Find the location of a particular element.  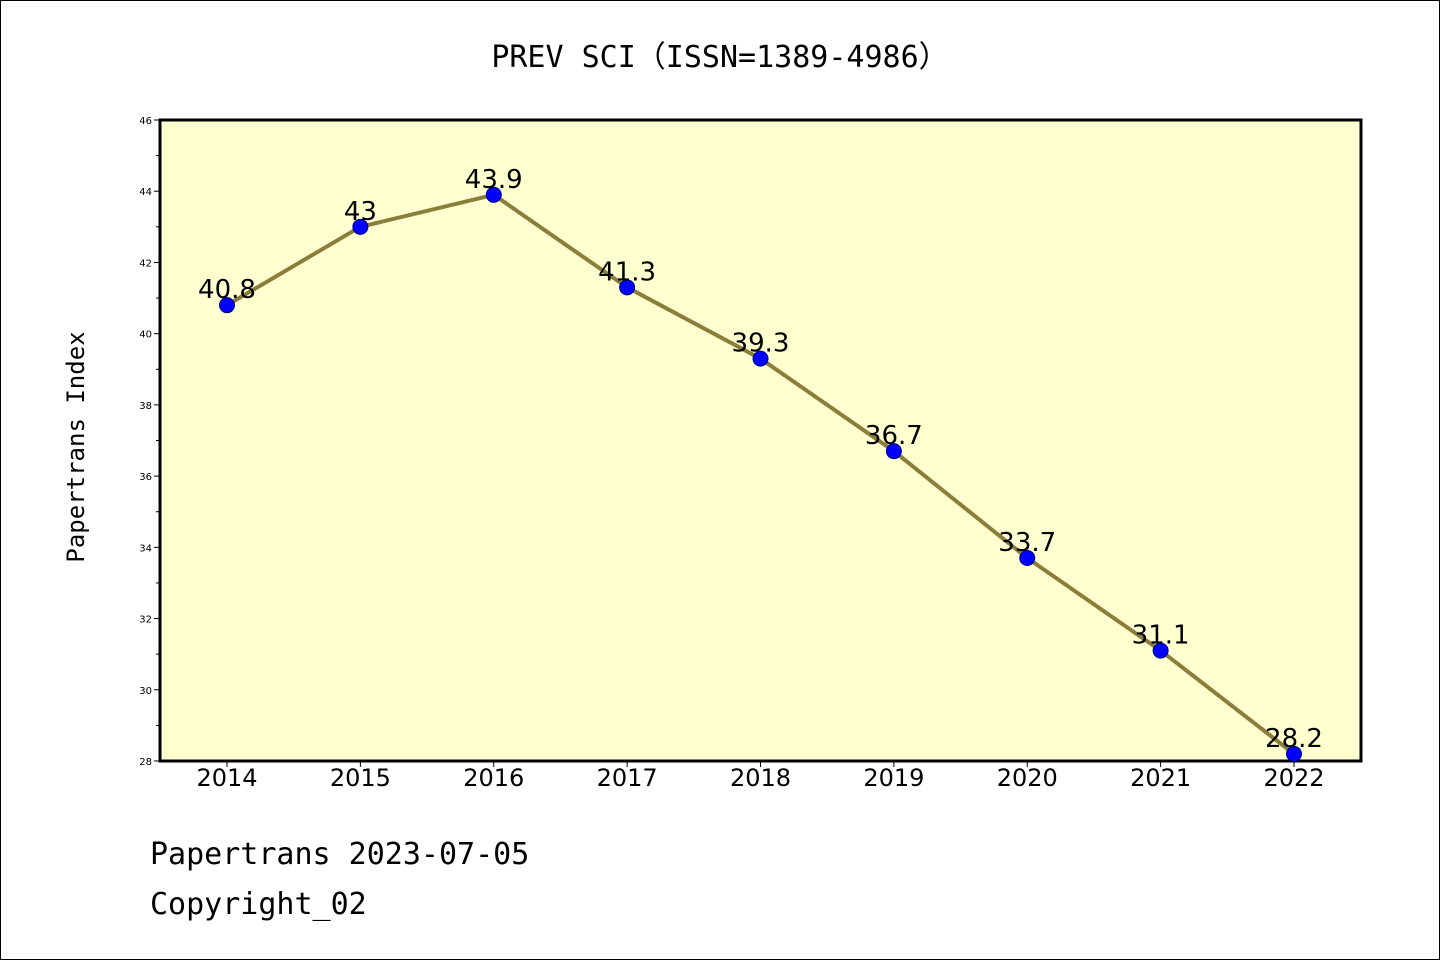

y-tick-label: 38 is located at coordinates (145, 406).